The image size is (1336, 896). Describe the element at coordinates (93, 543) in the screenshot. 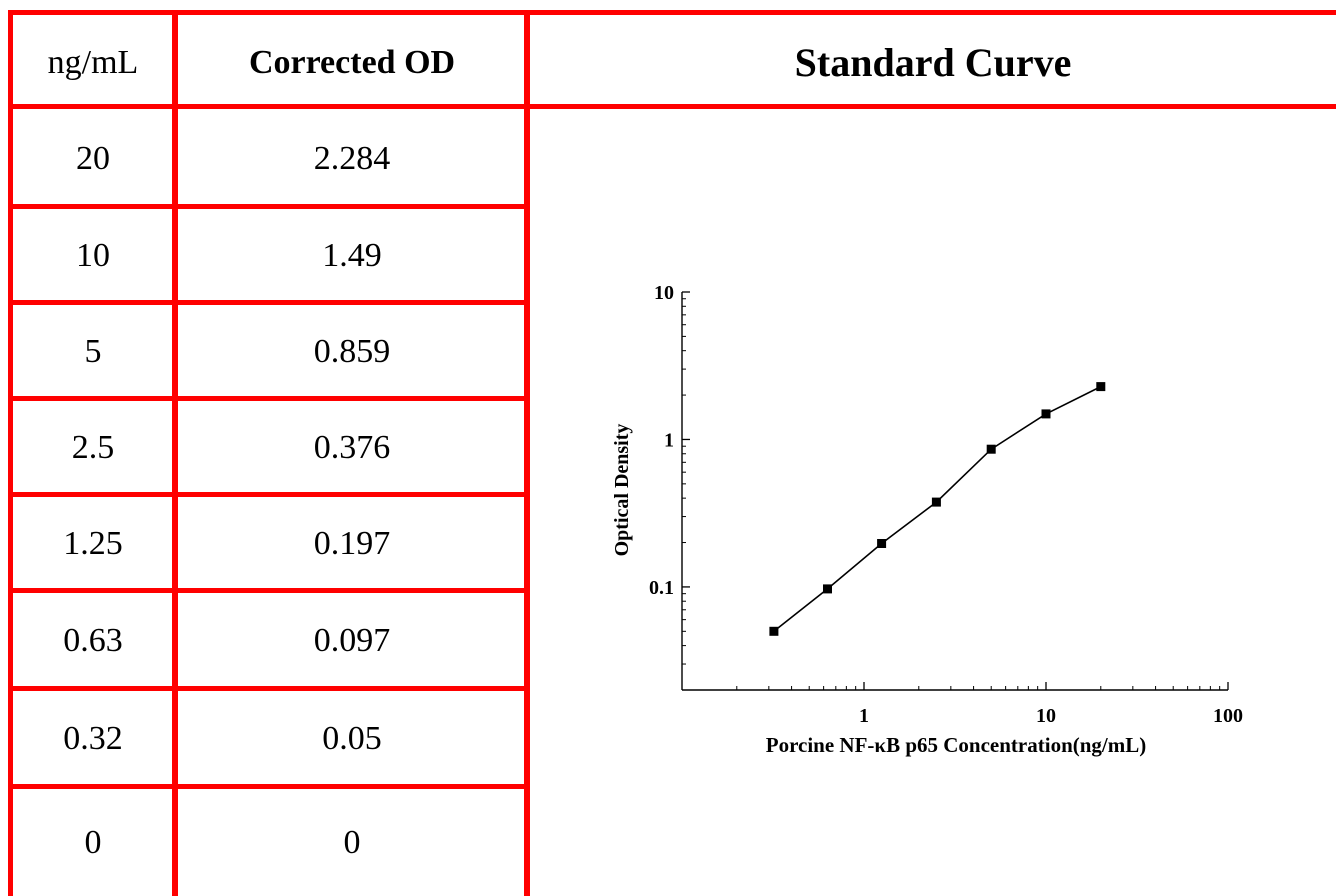

I see `table-cell-concentration: 1.25` at that location.